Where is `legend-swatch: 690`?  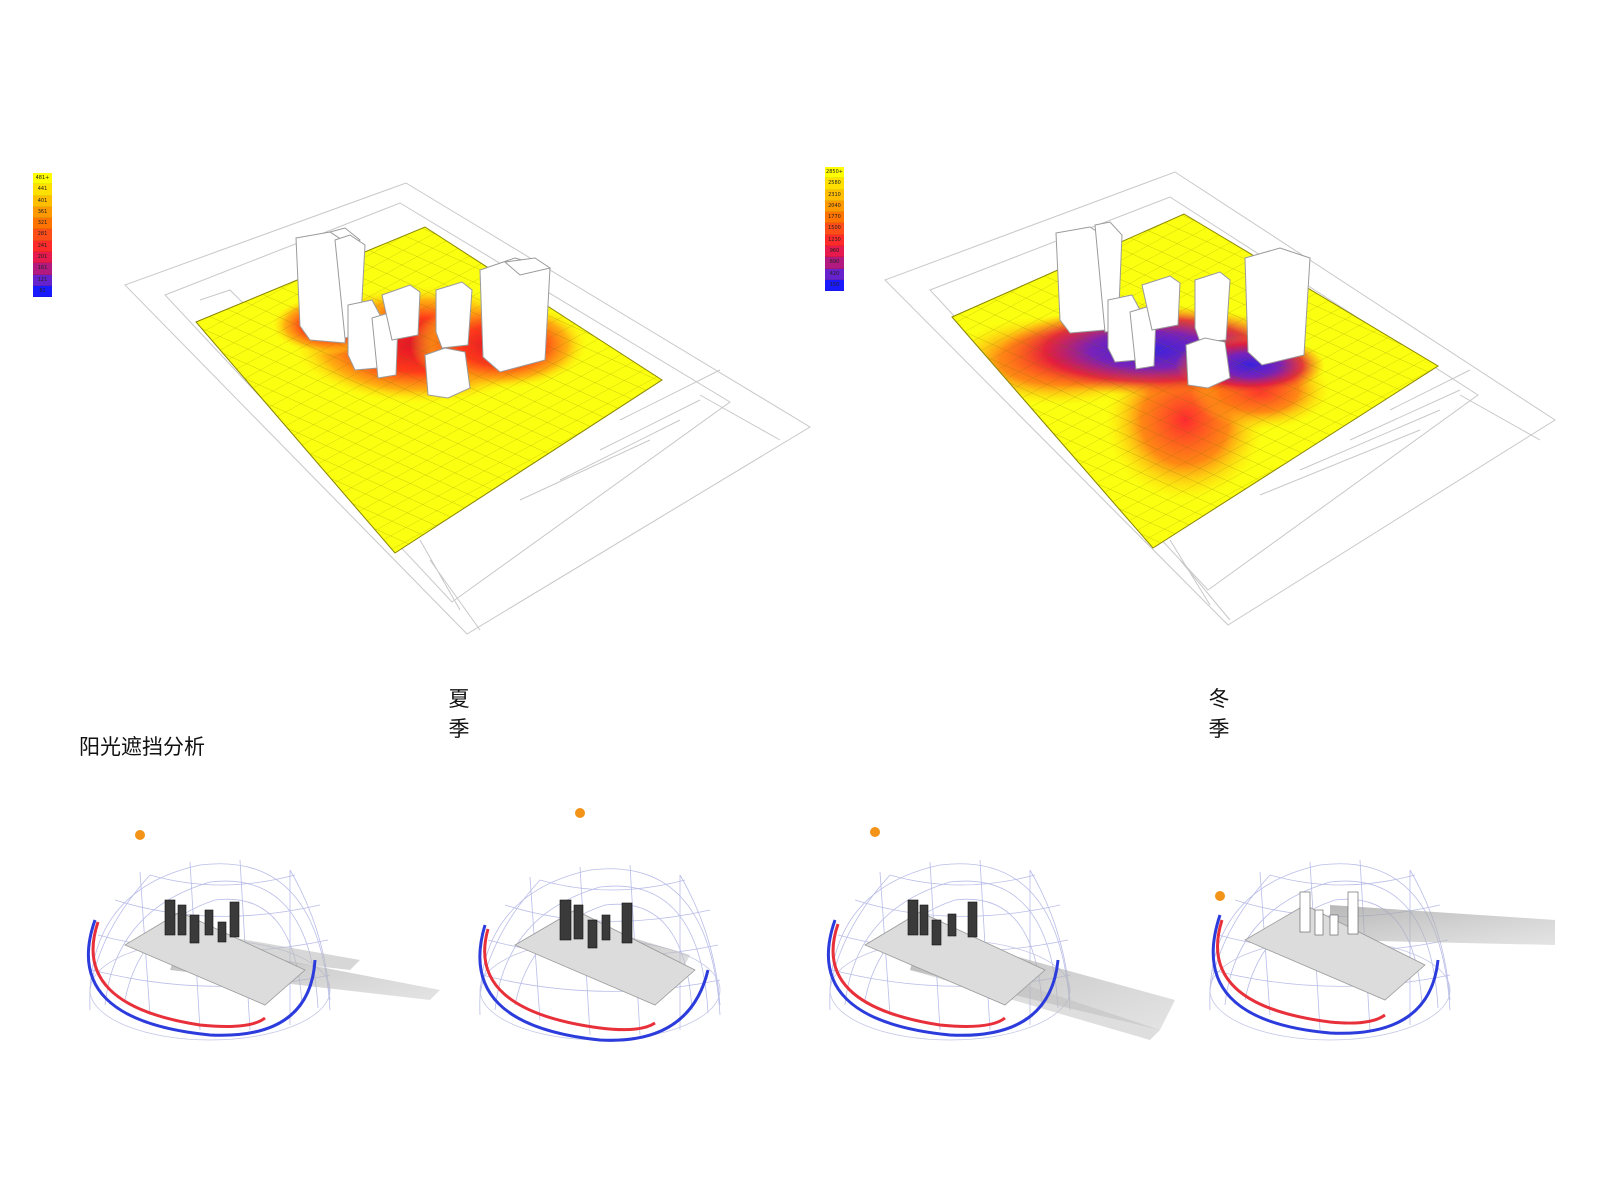 legend-swatch: 690 is located at coordinates (834, 263).